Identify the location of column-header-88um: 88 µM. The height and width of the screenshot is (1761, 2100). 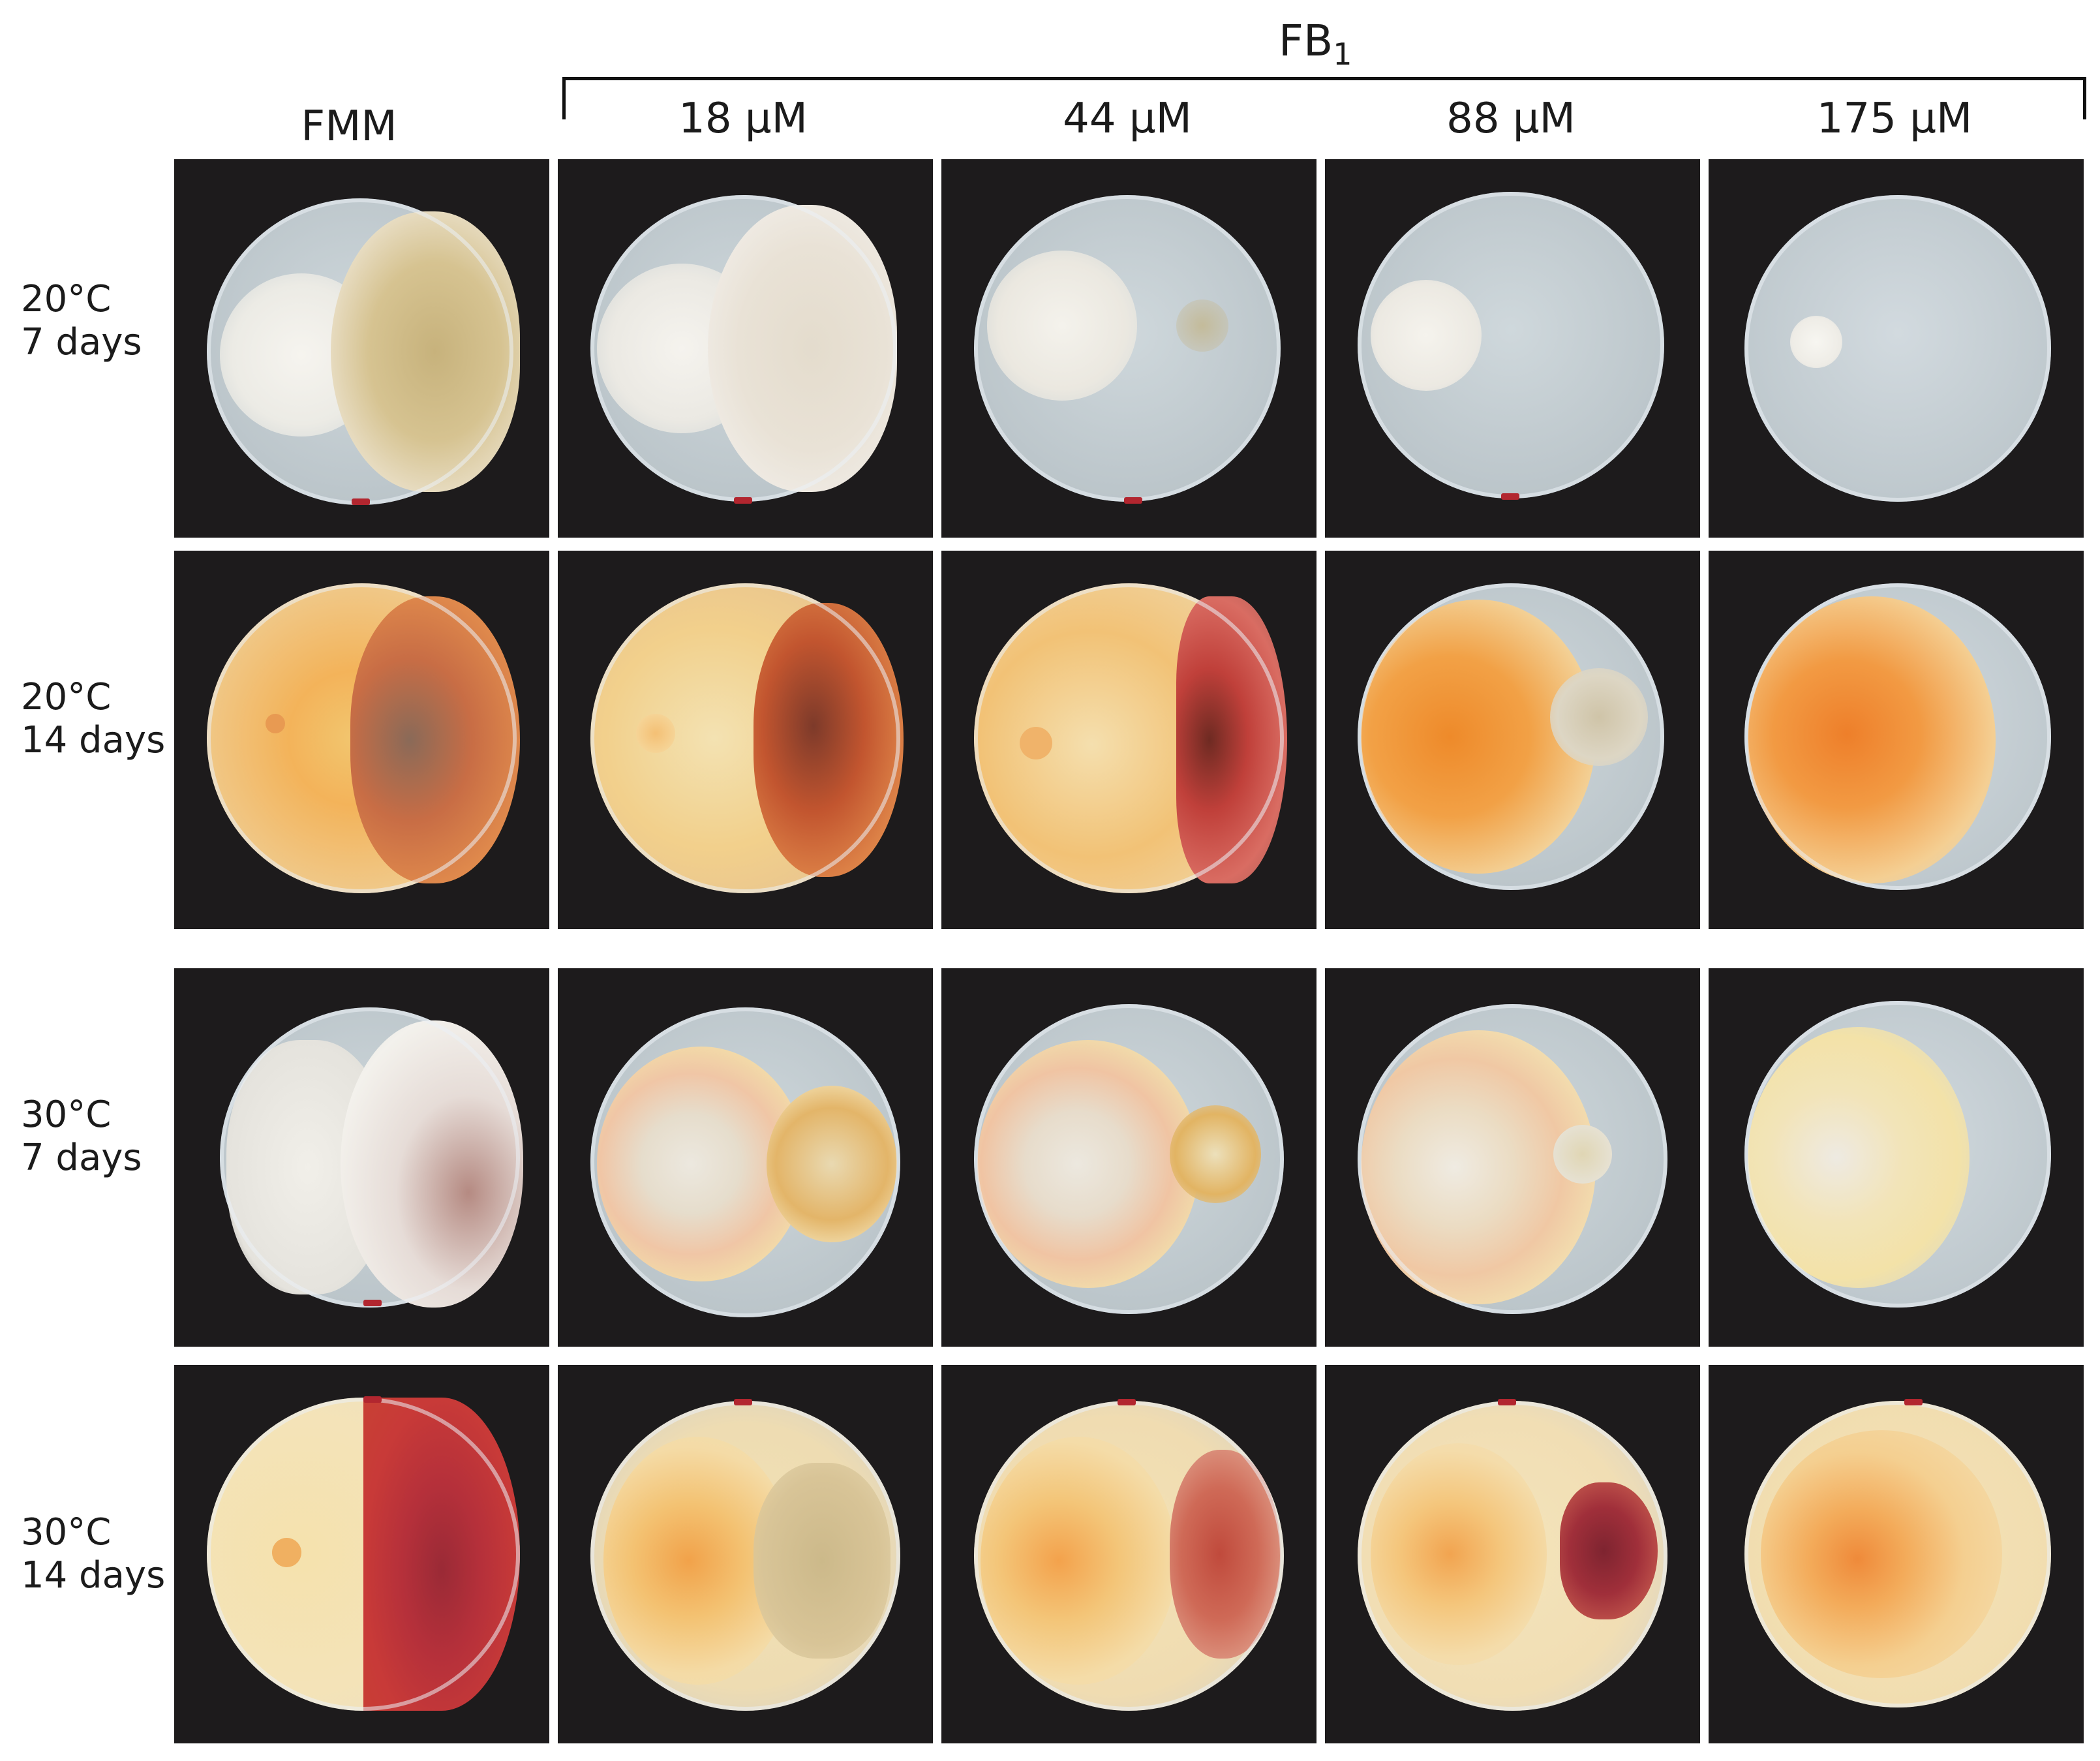
(1510, 119).